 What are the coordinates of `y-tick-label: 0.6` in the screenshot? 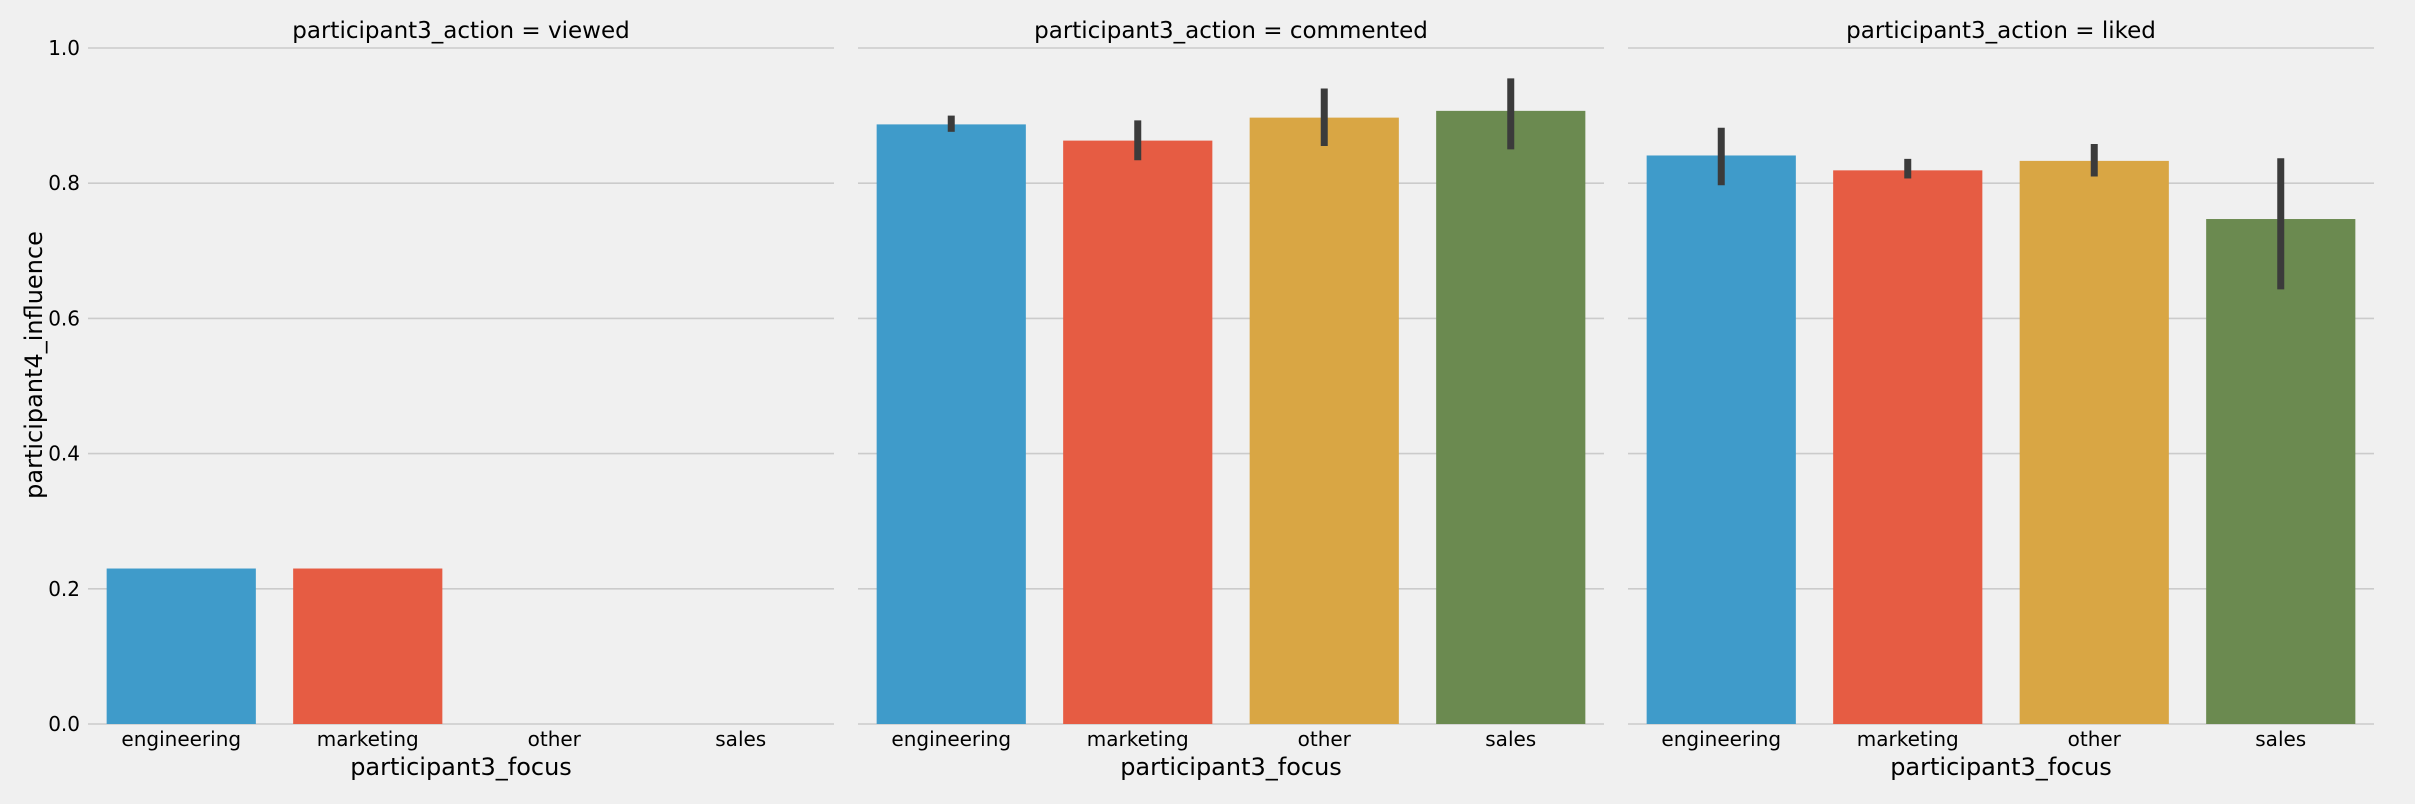 It's located at (64, 318).